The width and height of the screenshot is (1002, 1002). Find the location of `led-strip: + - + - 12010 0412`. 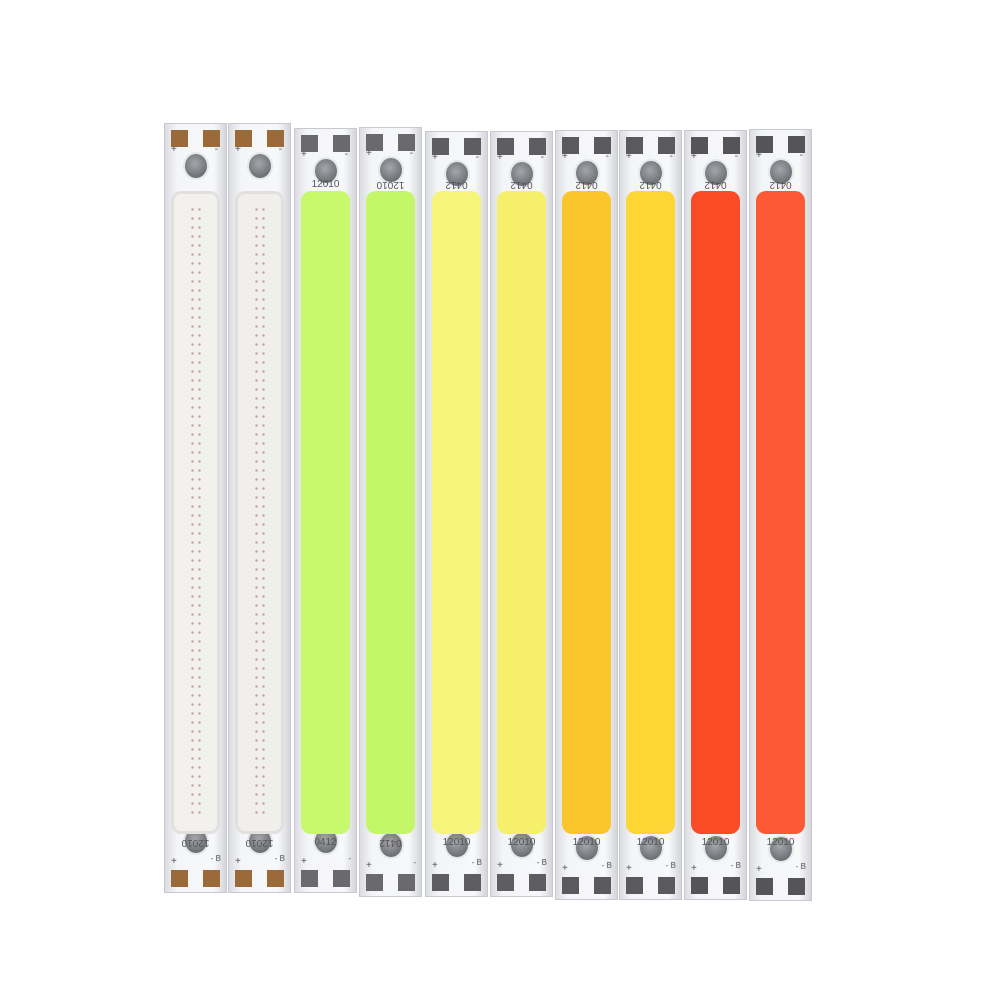

led-strip: + - + - 12010 0412 is located at coordinates (325, 510).